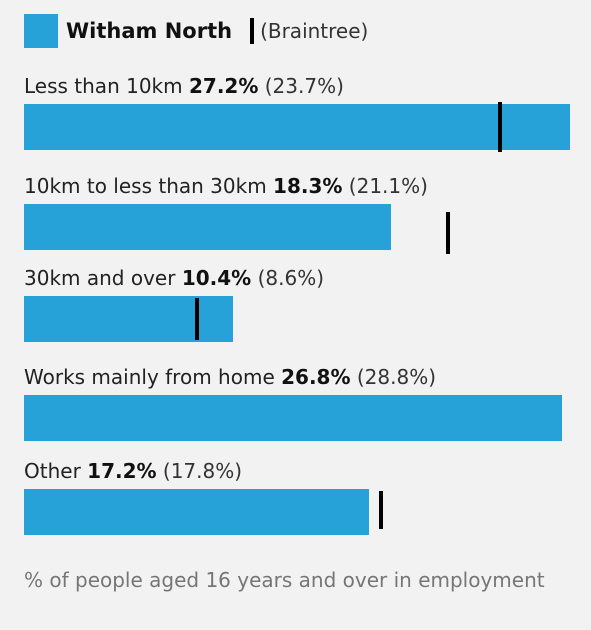 Image resolution: width=591 pixels, height=630 pixels. I want to click on chart-row: 10km to less than 30km 18.3% (21.1%), so click(297, 213).